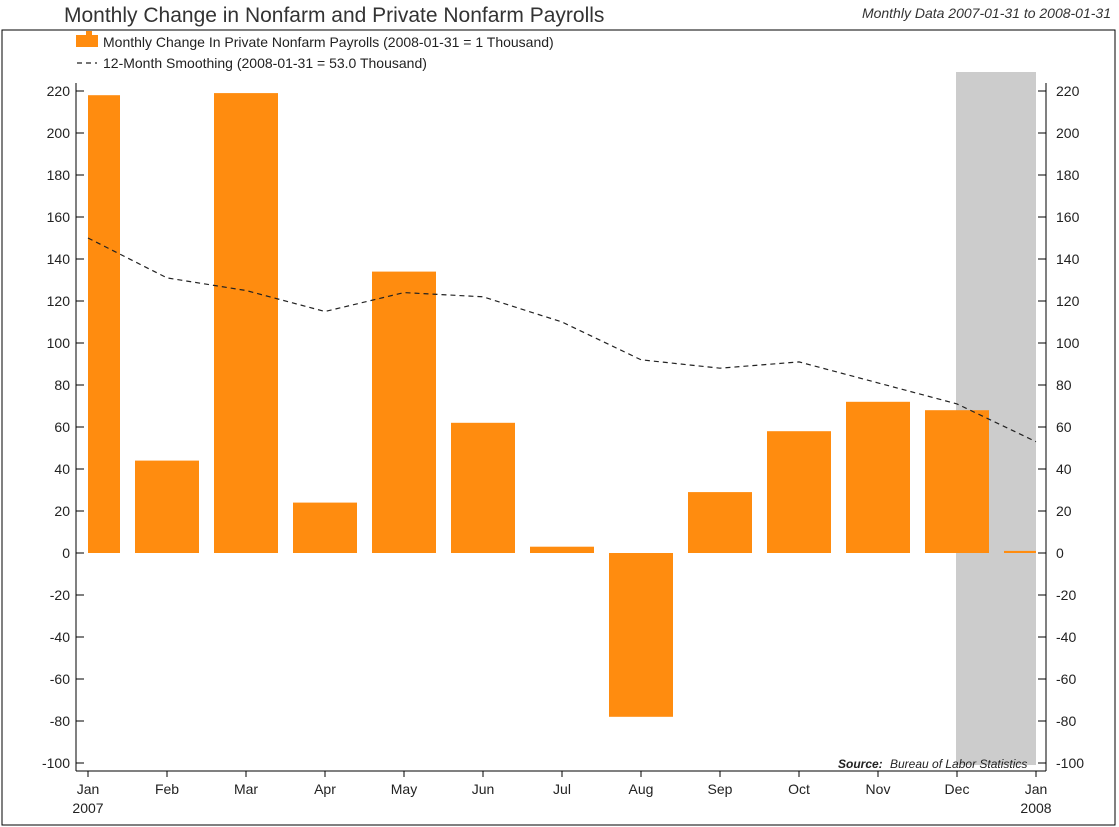 This screenshot has width=1119, height=827. What do you see at coordinates (59, 91) in the screenshot?
I see `y-tick-label-left: 220` at bounding box center [59, 91].